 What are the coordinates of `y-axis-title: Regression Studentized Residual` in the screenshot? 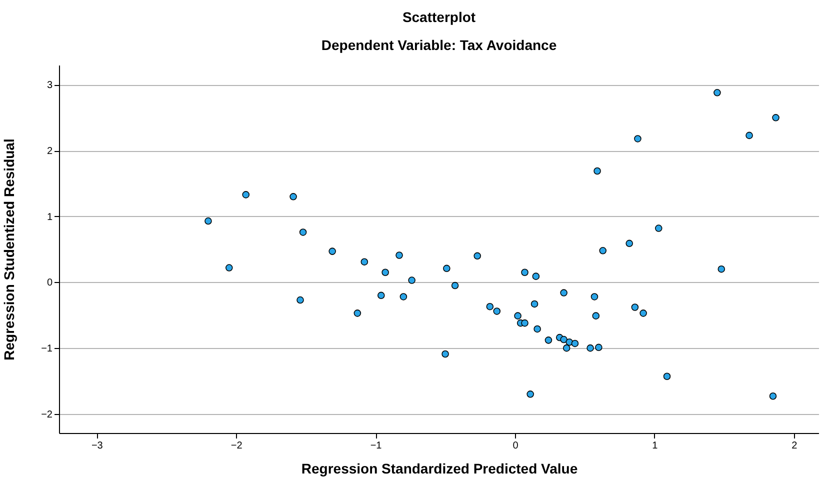 It's located at (9, 249).